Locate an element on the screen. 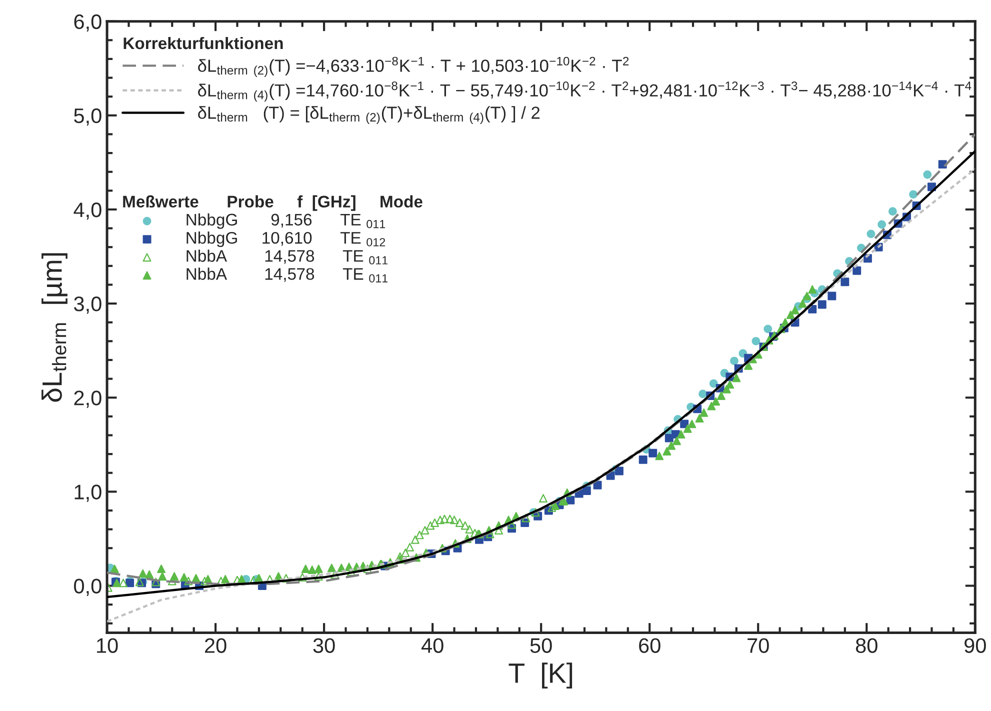  y-tick-label: 5,0 is located at coordinates (88, 117).